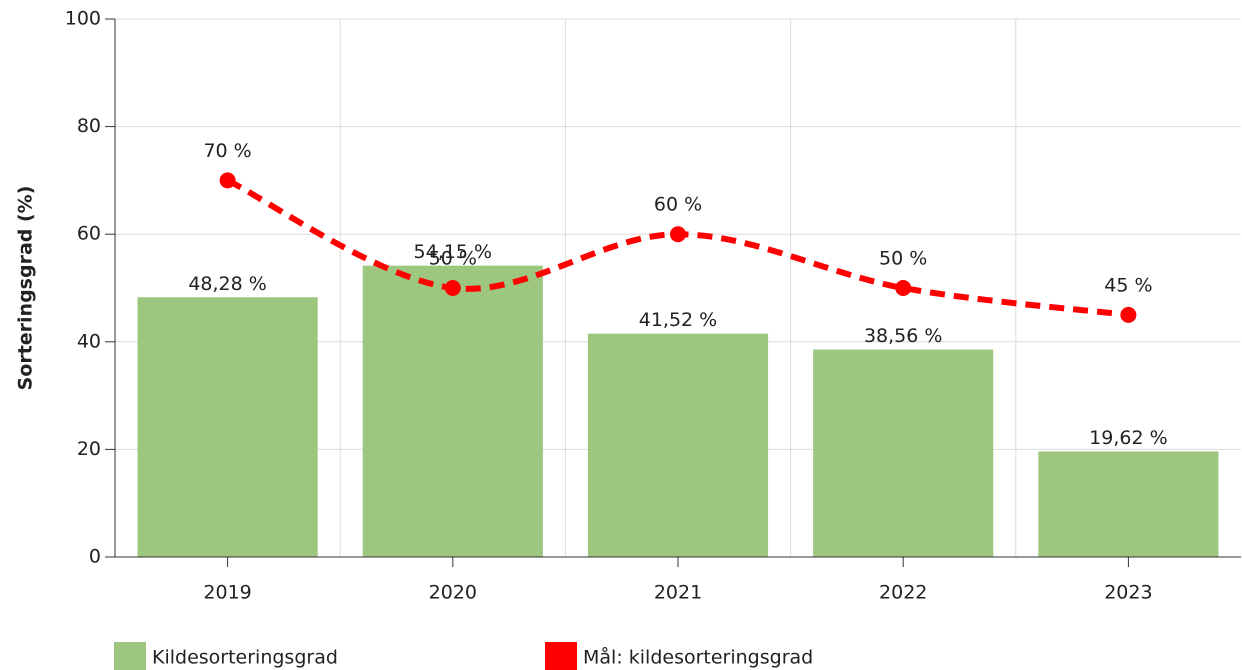  Describe the element at coordinates (453, 593) in the screenshot. I see `x-tick-label: 2020` at that location.